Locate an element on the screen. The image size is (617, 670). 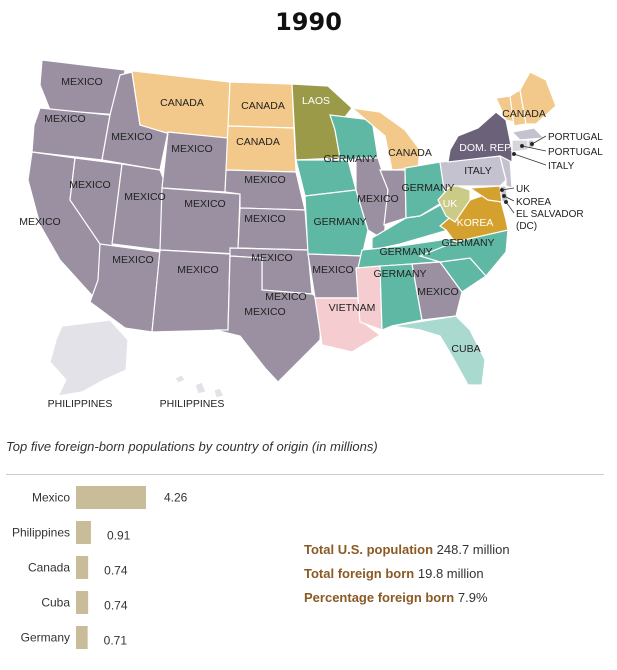
stat-label: Total U.S. population is located at coordinates (369, 549).